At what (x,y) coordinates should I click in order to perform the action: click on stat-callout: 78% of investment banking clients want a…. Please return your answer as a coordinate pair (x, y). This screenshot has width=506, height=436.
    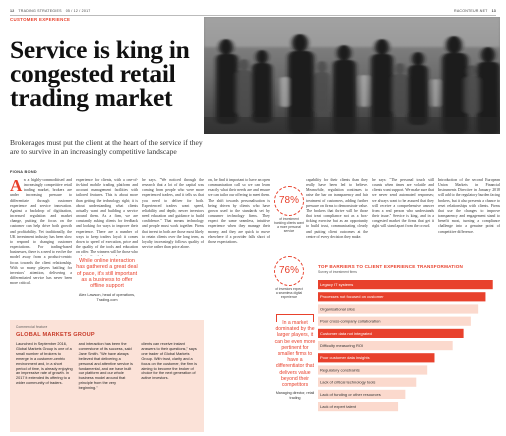
    Looking at the image, I should click on (289, 209).